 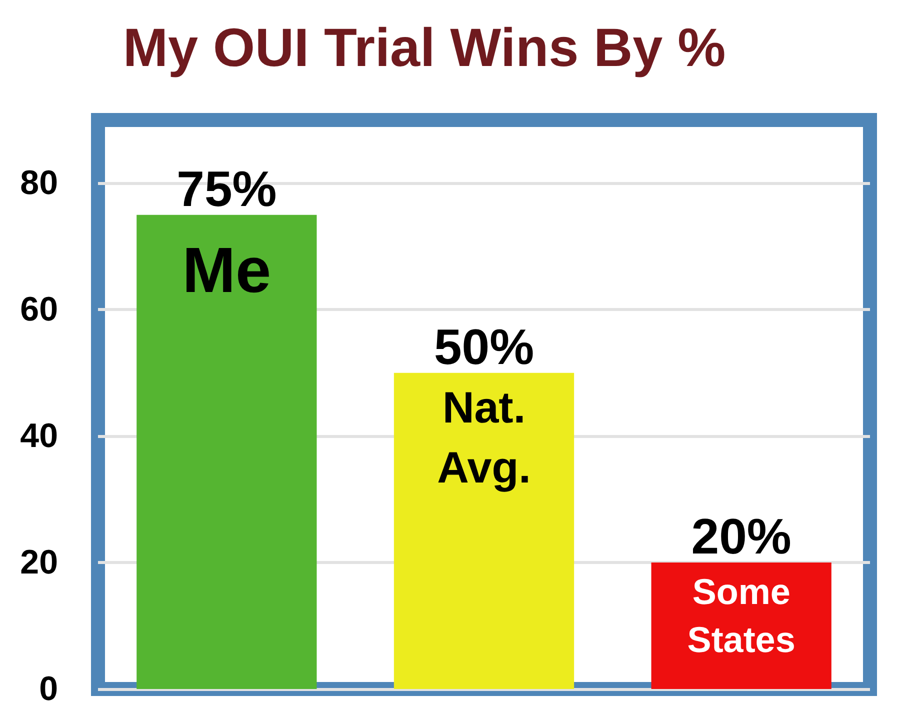 What do you see at coordinates (741, 536) in the screenshot?
I see `data-label: 20%` at bounding box center [741, 536].